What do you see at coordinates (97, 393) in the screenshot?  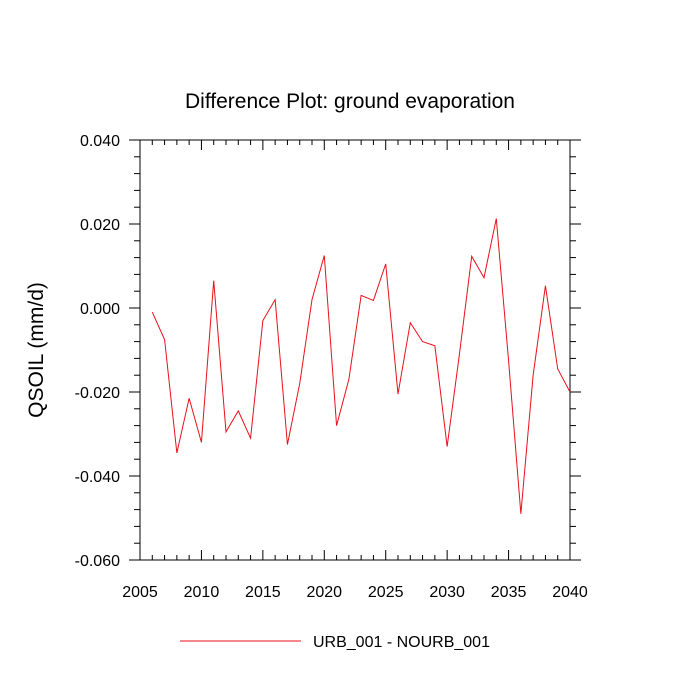 I see `y-tick-label: -0.020` at bounding box center [97, 393].